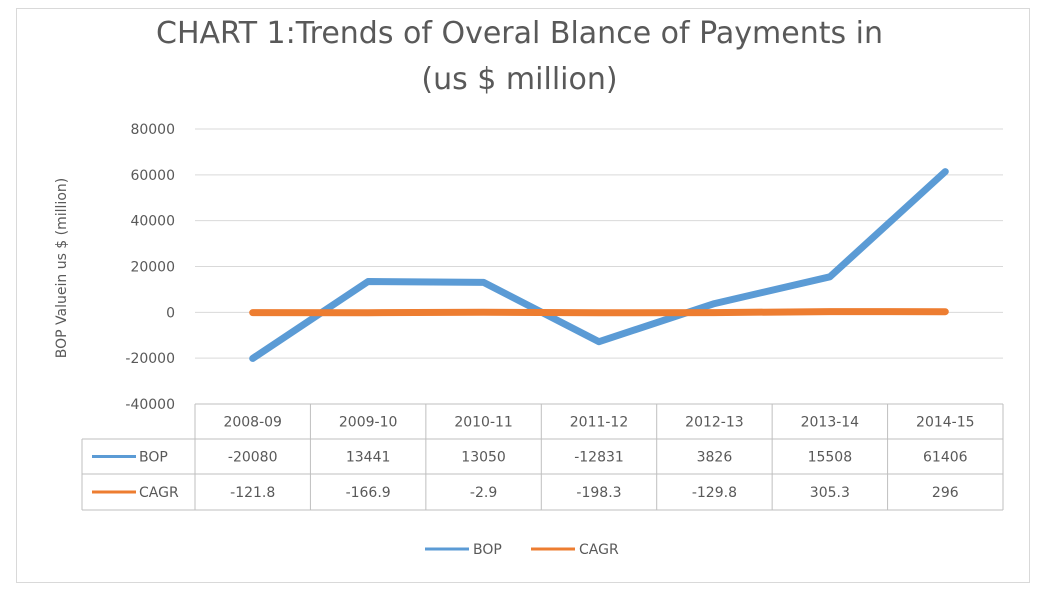  What do you see at coordinates (159, 493) in the screenshot?
I see `table-series-name: CAGR` at bounding box center [159, 493].